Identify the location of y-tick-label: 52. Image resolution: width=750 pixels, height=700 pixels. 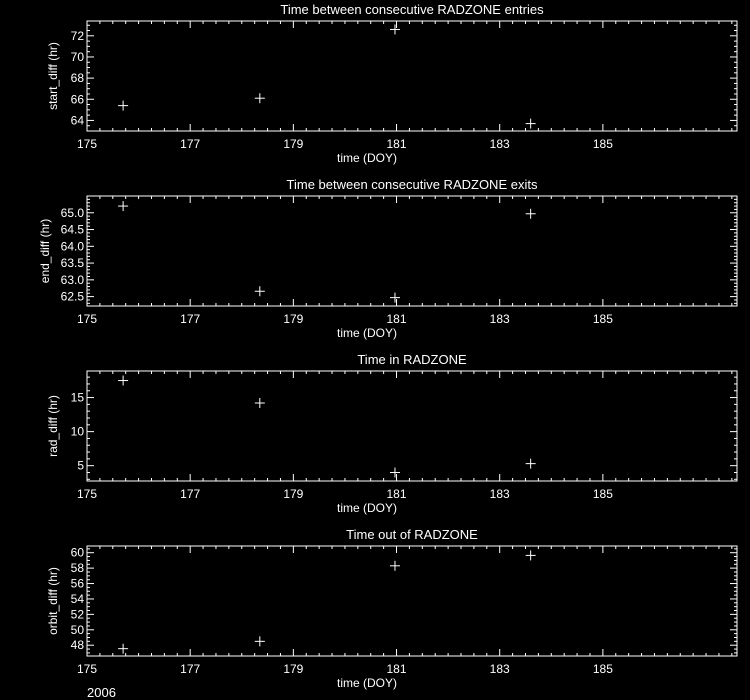
(78, 614).